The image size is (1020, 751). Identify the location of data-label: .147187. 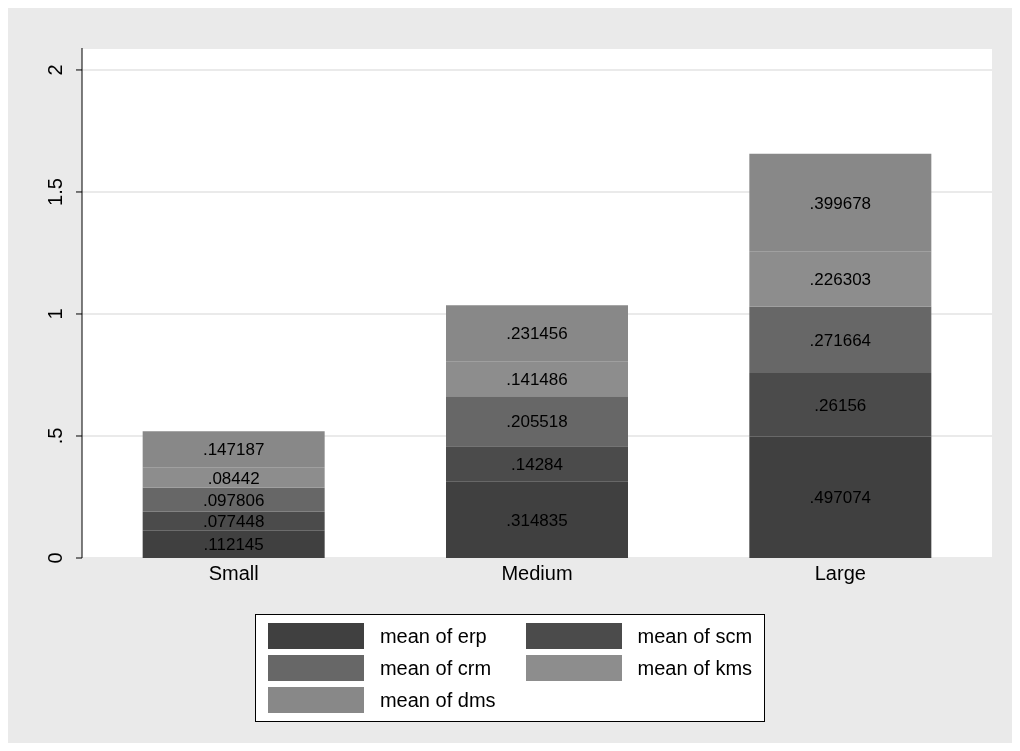
(233, 450).